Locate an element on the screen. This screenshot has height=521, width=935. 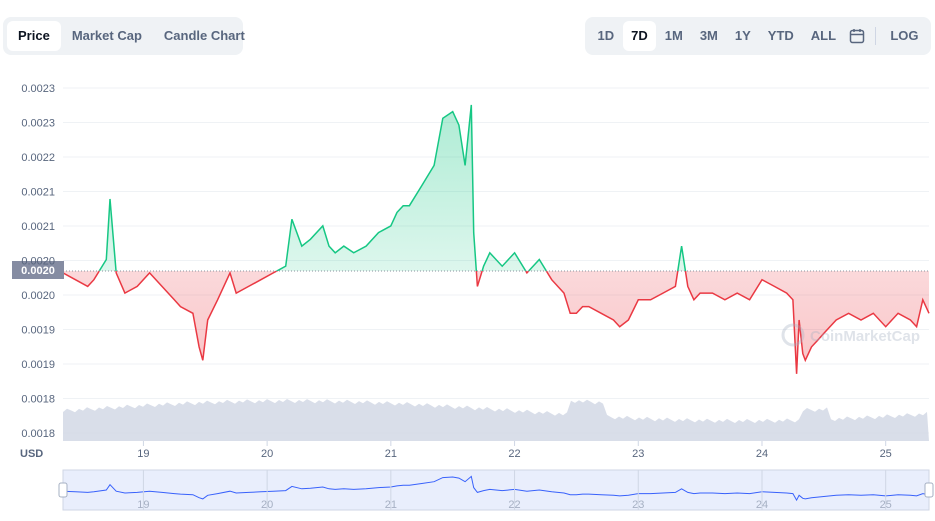
coinmarketcap-logo: CoinMarketCap is located at coordinates (850, 335).